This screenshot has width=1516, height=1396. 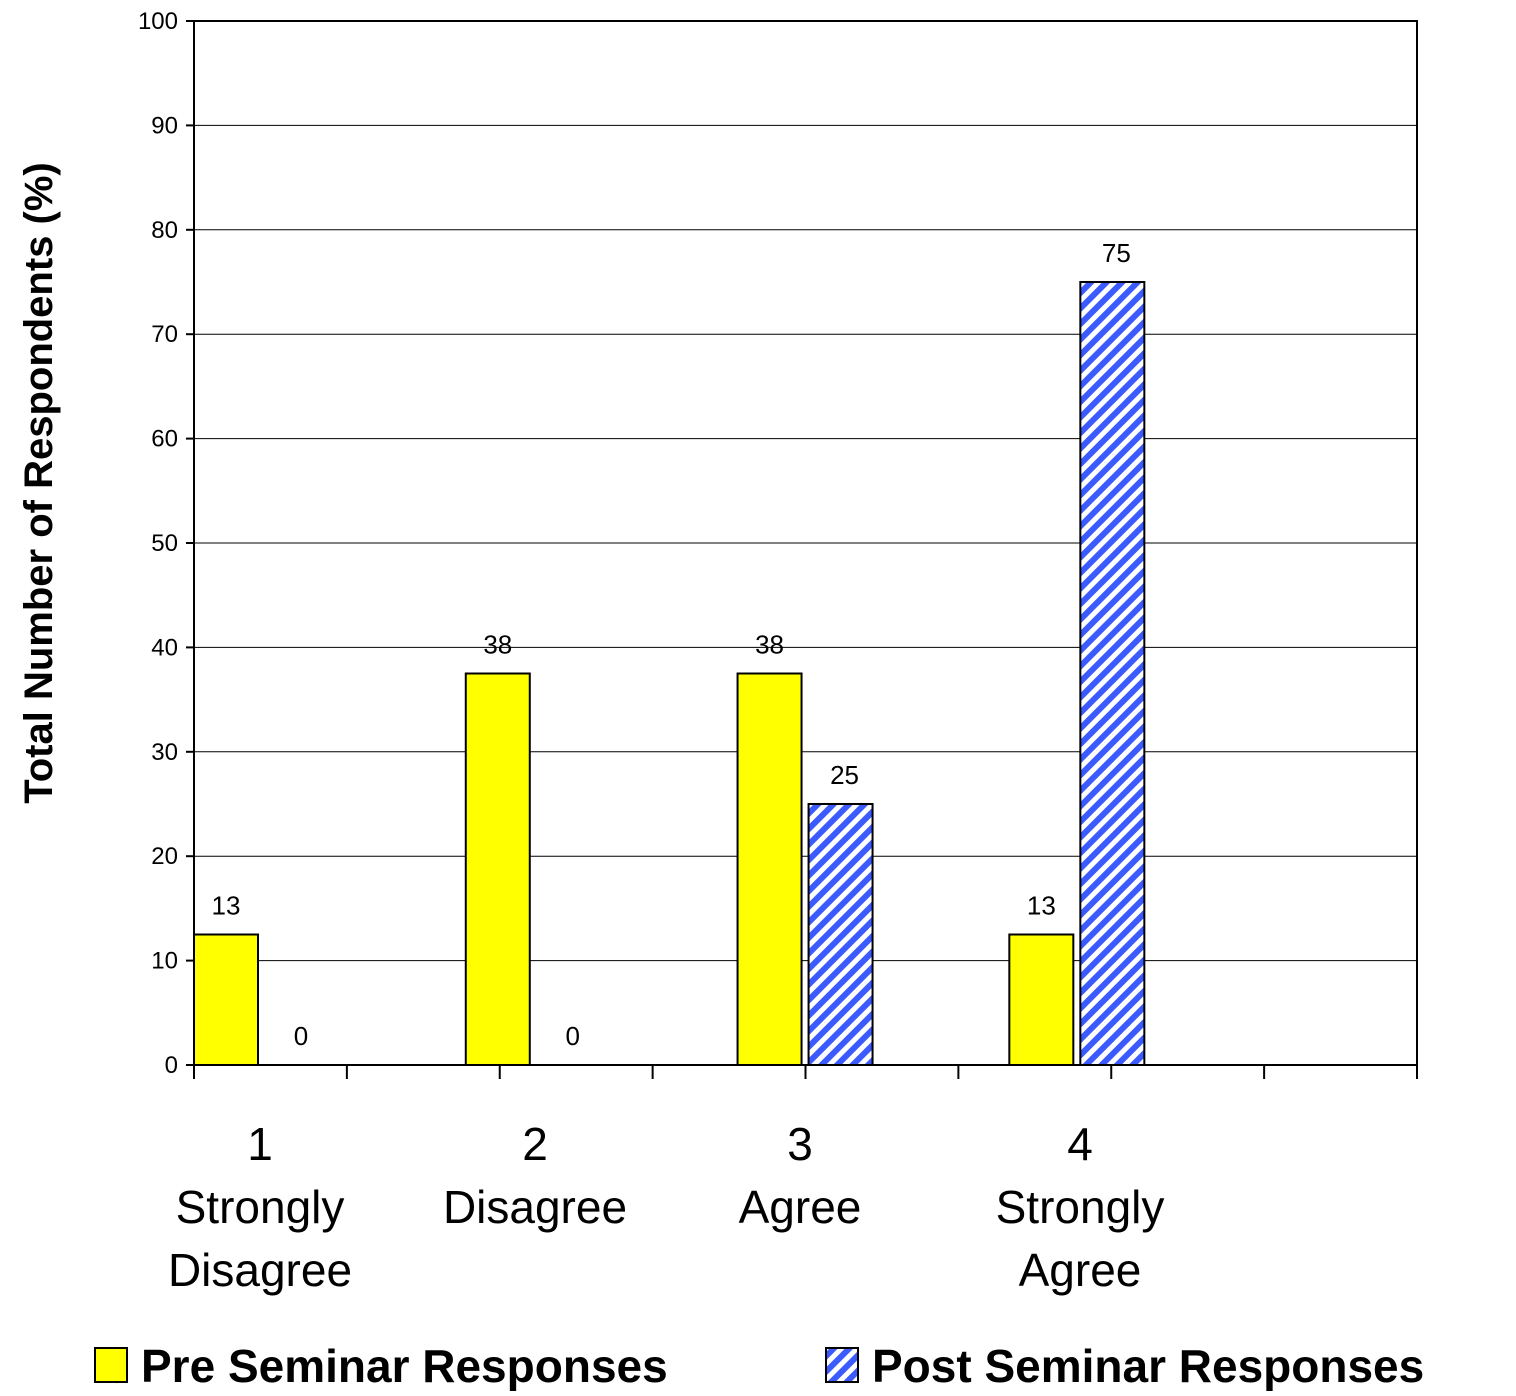 I want to click on x-category-label: 1 Strongly Disagree, so click(x=260, y=1207).